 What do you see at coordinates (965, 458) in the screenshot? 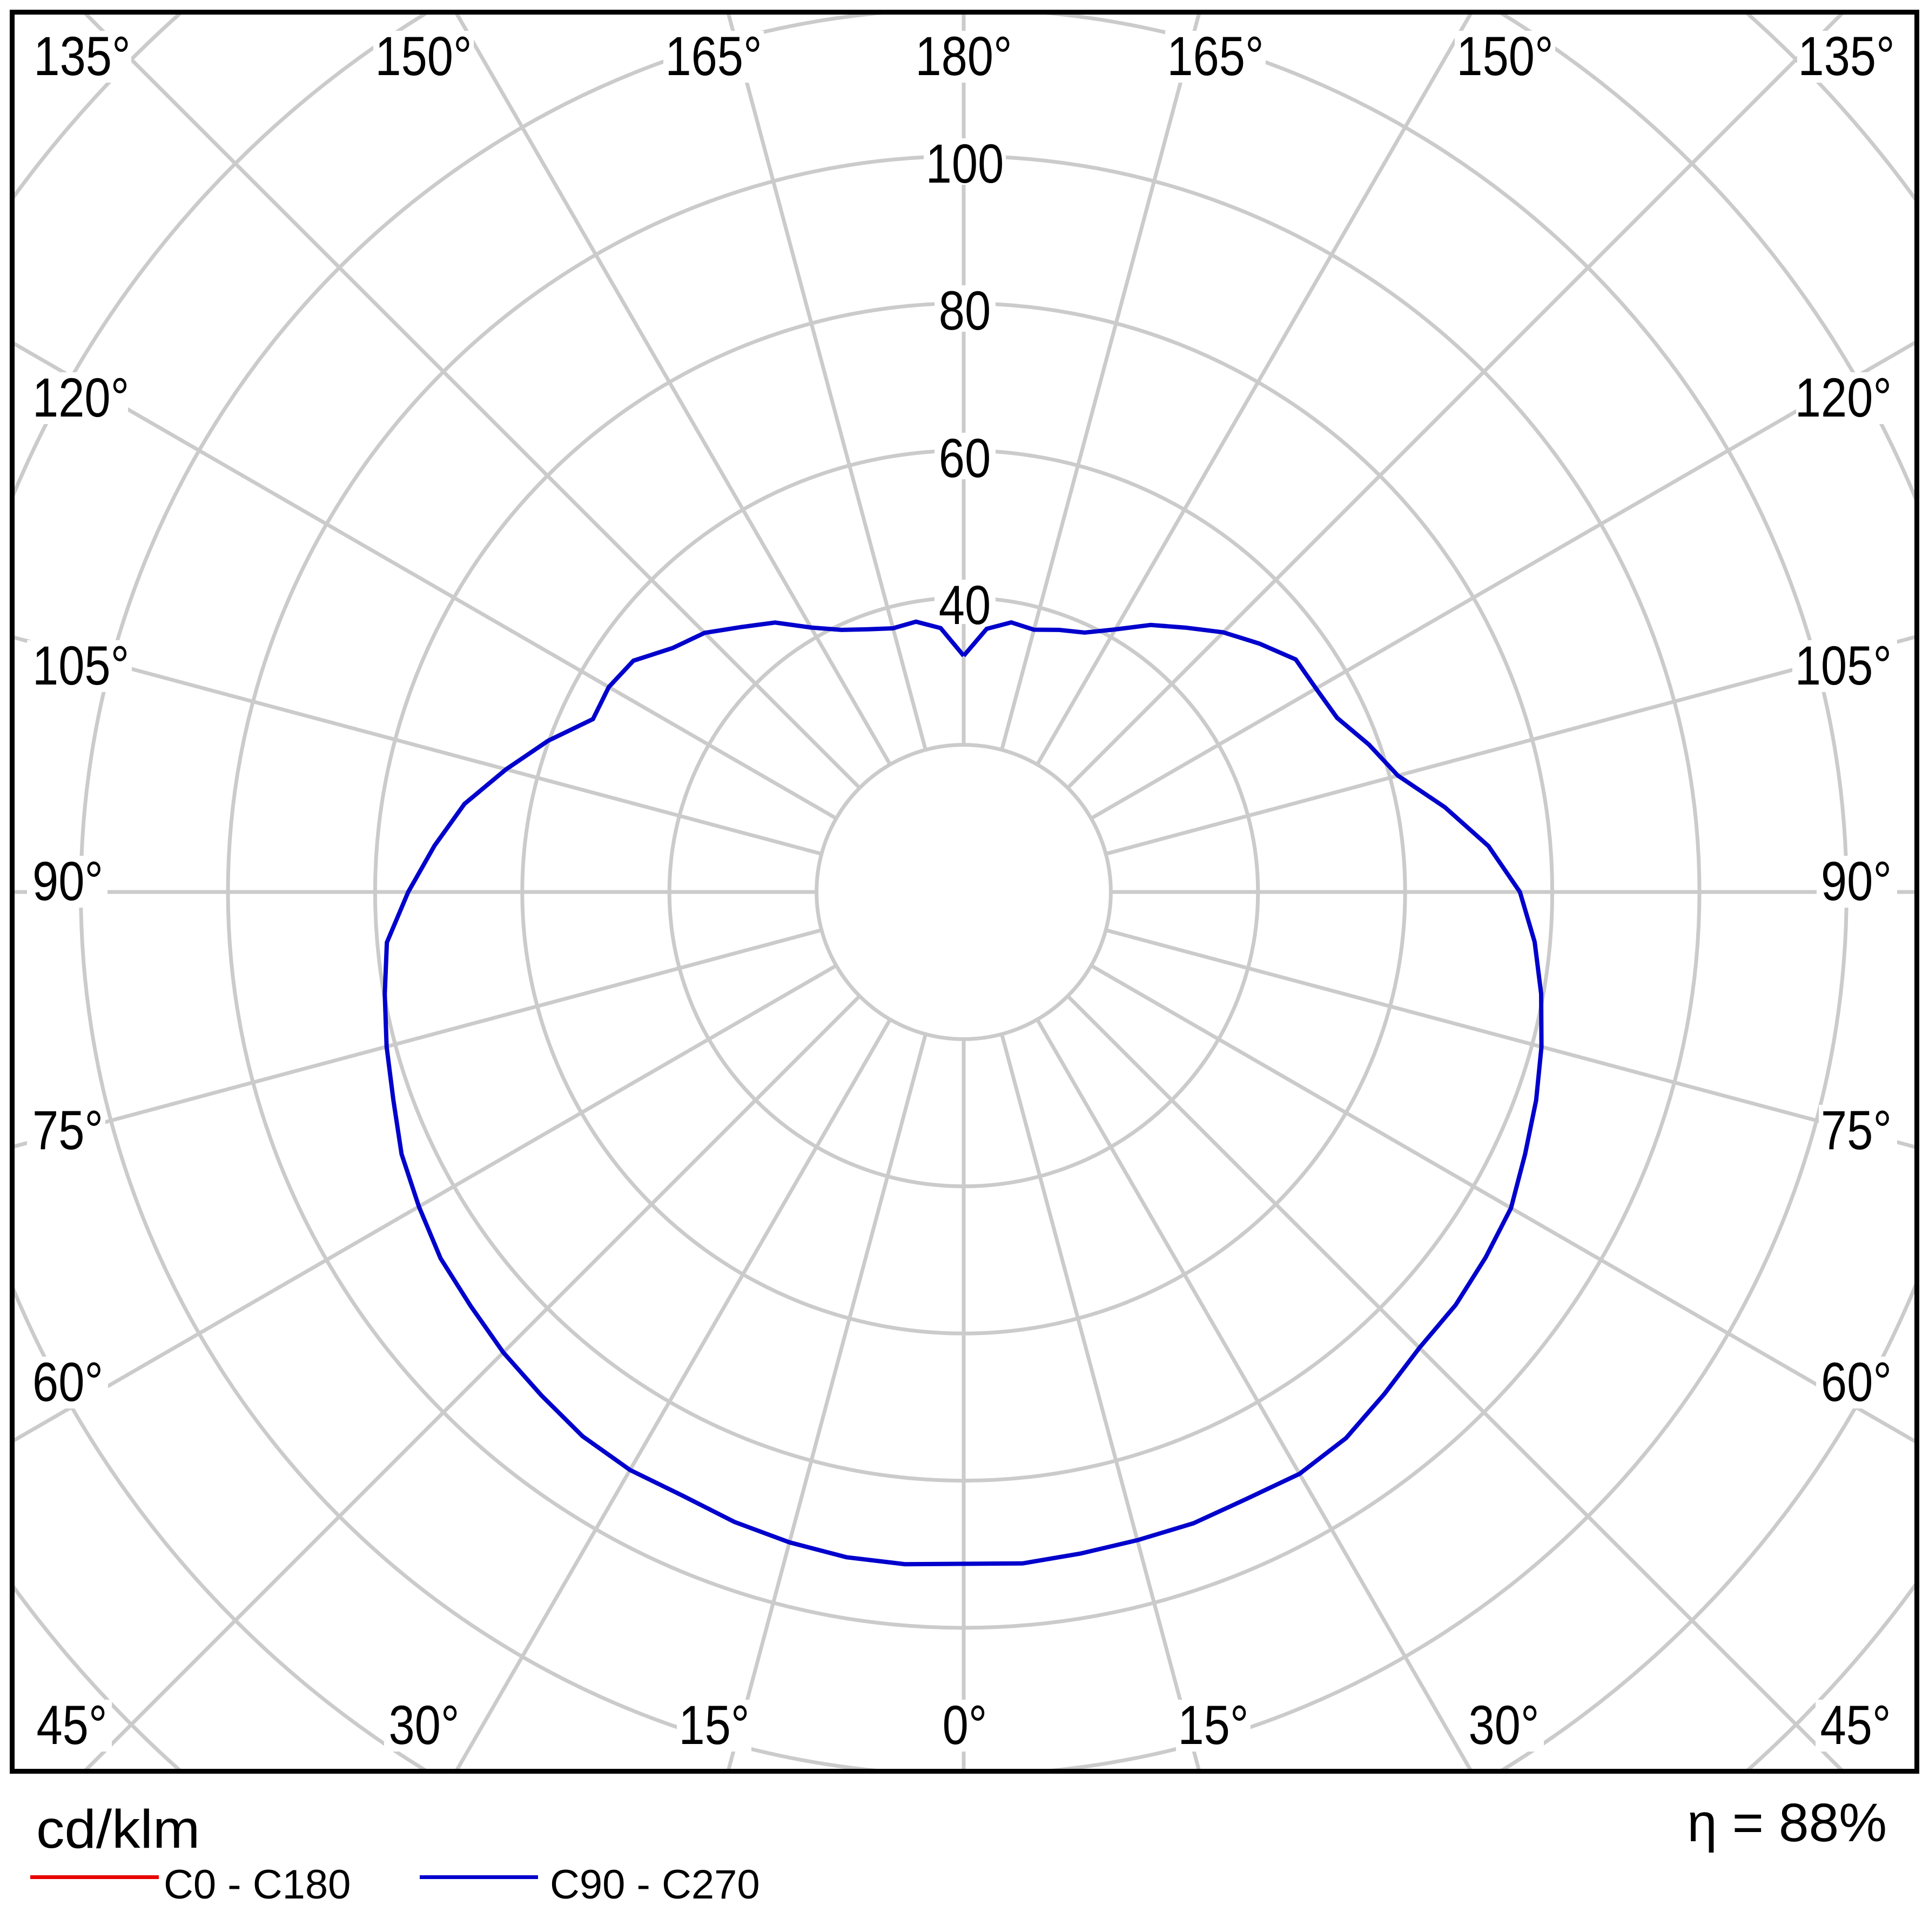
I see `svg-text: 60` at bounding box center [965, 458].